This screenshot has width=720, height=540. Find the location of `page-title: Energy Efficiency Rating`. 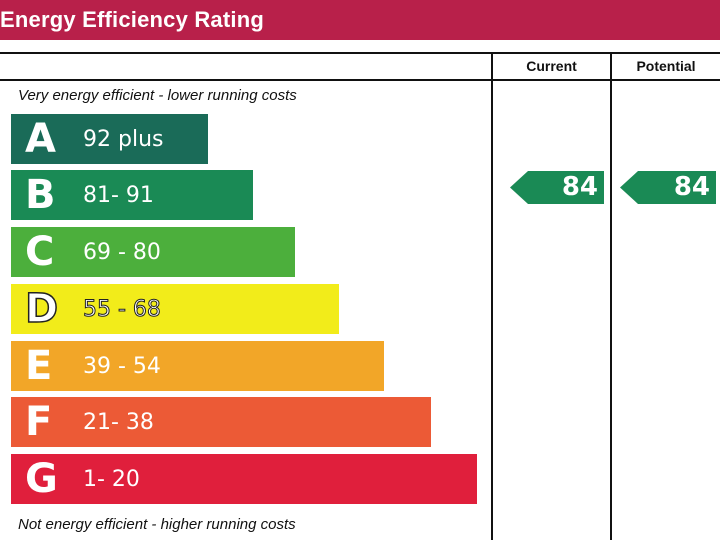

page-title: Energy Efficiency Rating is located at coordinates (132, 19).